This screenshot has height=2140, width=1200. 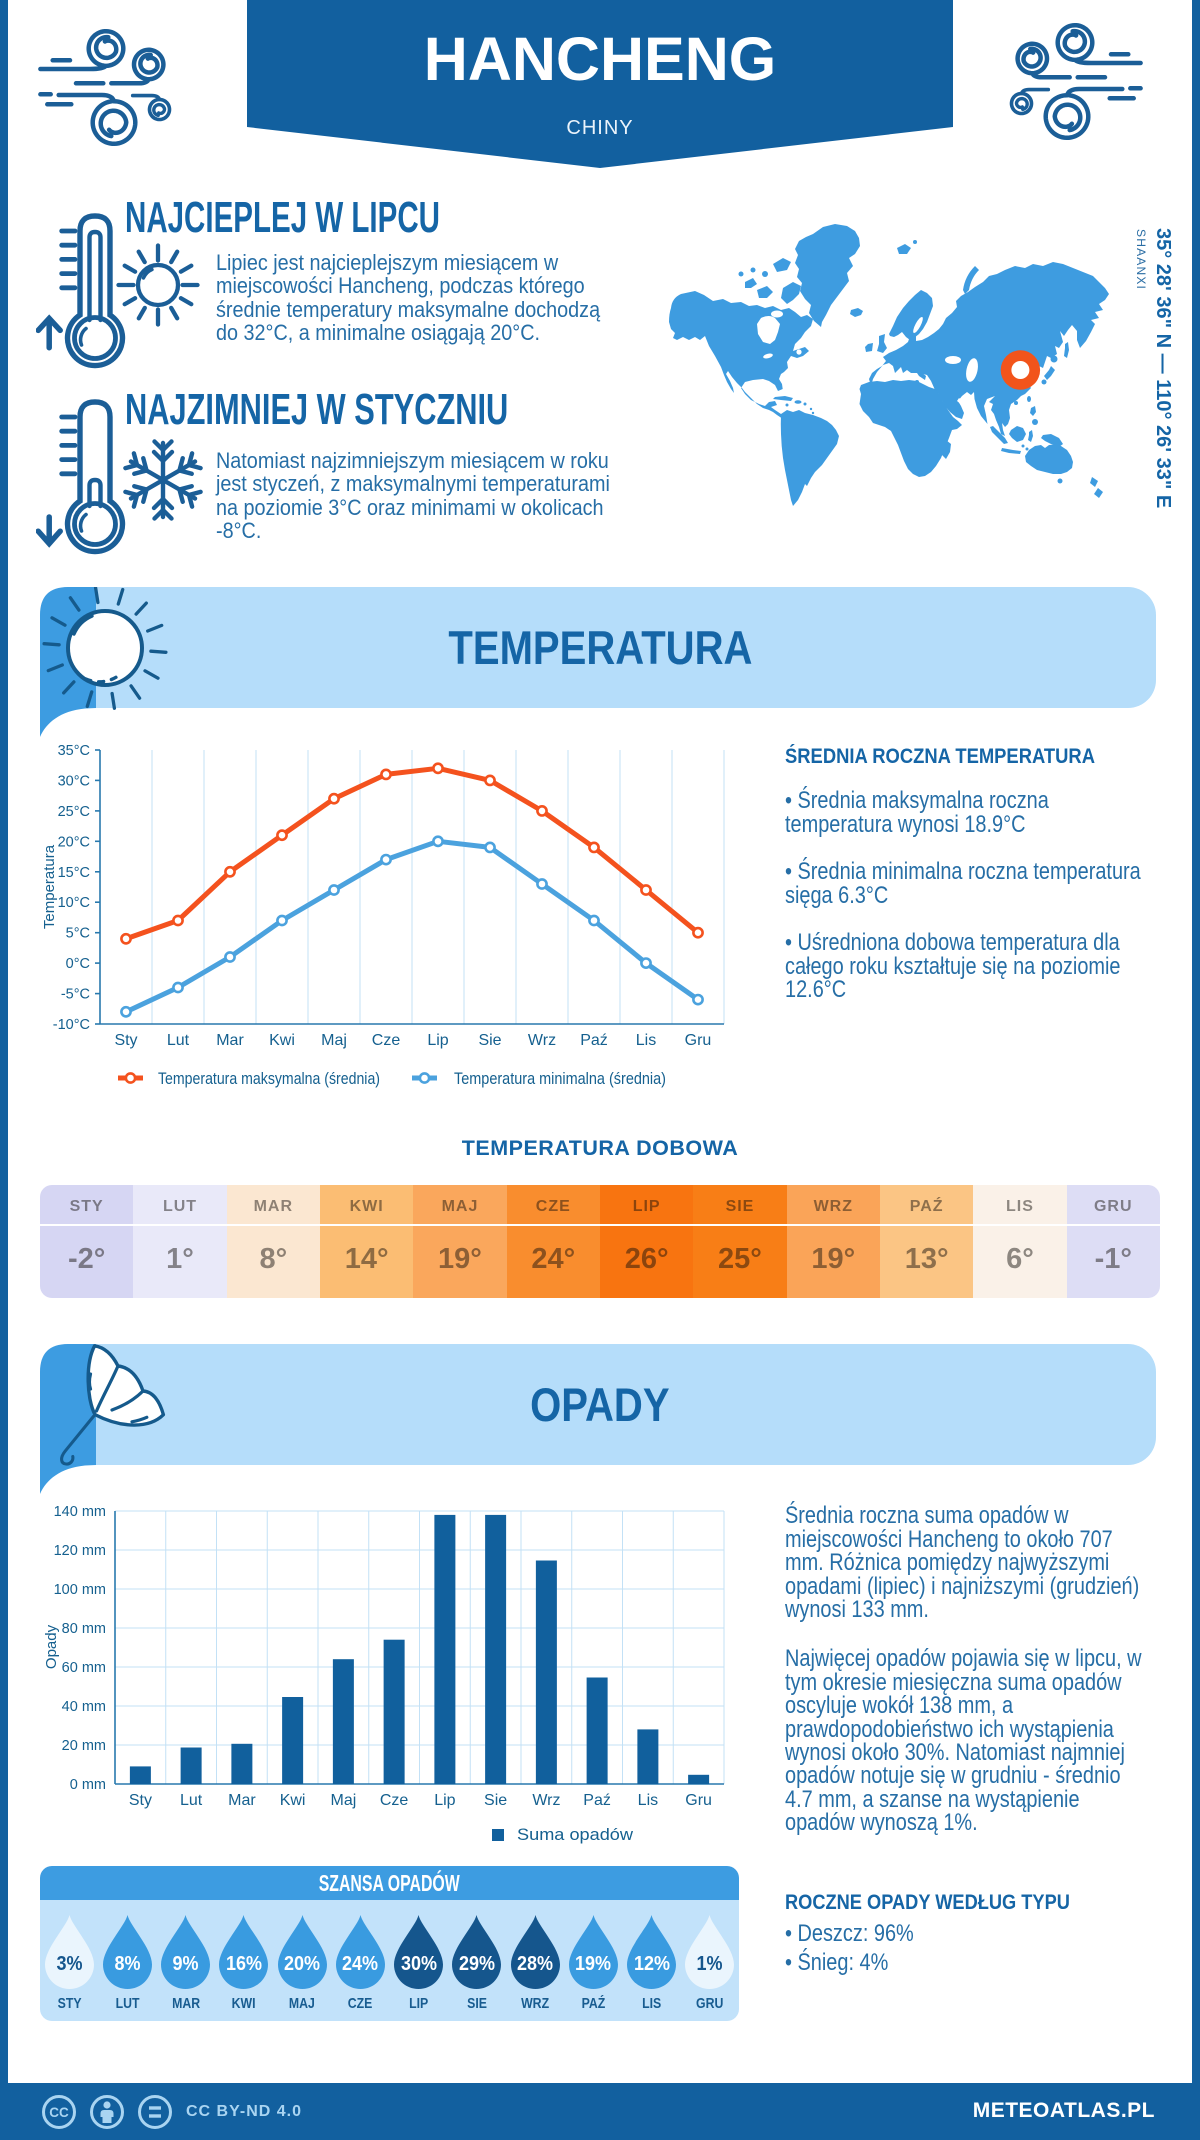 What do you see at coordinates (84, 1629) in the screenshot?
I see `svg-text: 80 mm` at bounding box center [84, 1629].